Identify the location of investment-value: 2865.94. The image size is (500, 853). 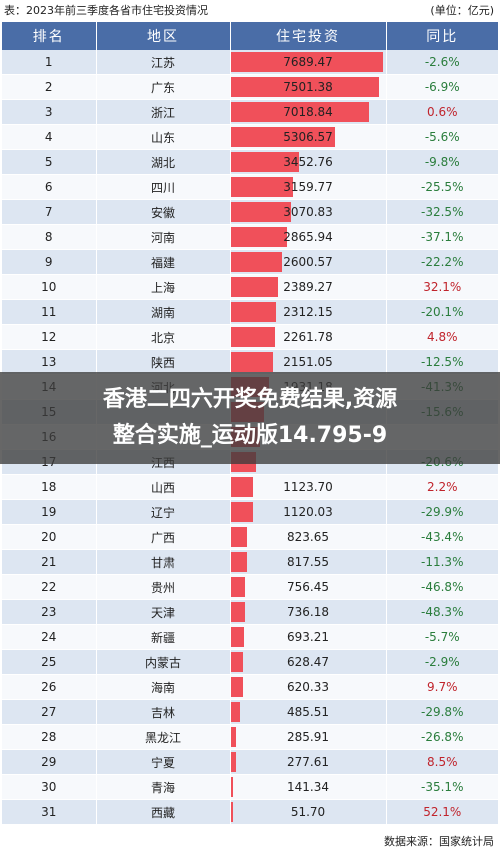
(308, 237).